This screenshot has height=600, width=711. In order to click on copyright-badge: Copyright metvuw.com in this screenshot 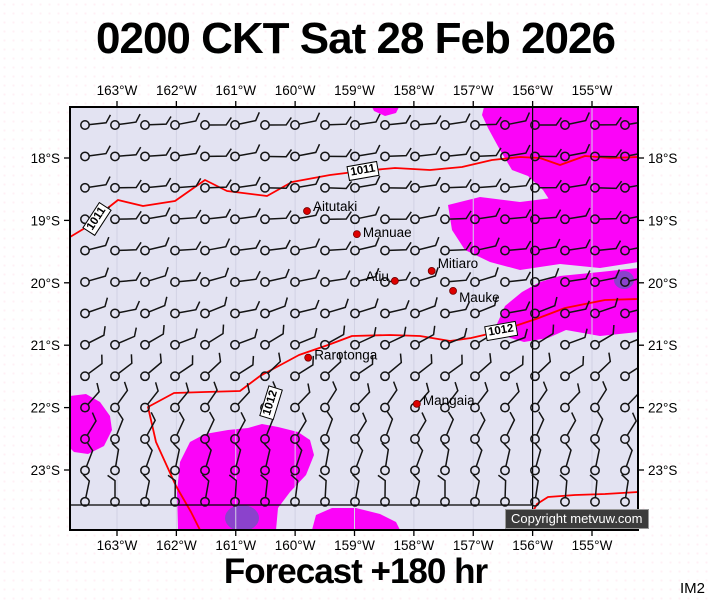, I will do `click(577, 519)`.